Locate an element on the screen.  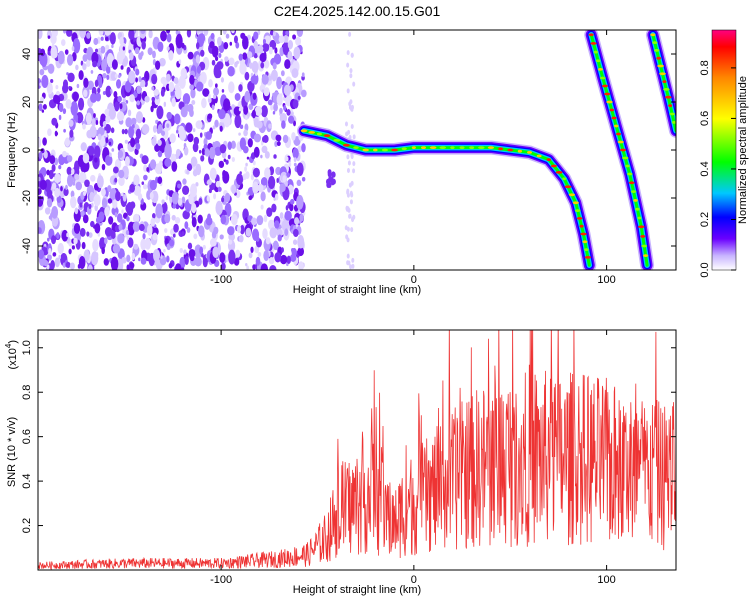
colorbar-ticks: 0.0 0.2 0.4 0.6 0.8 is located at coordinates (717, 169).